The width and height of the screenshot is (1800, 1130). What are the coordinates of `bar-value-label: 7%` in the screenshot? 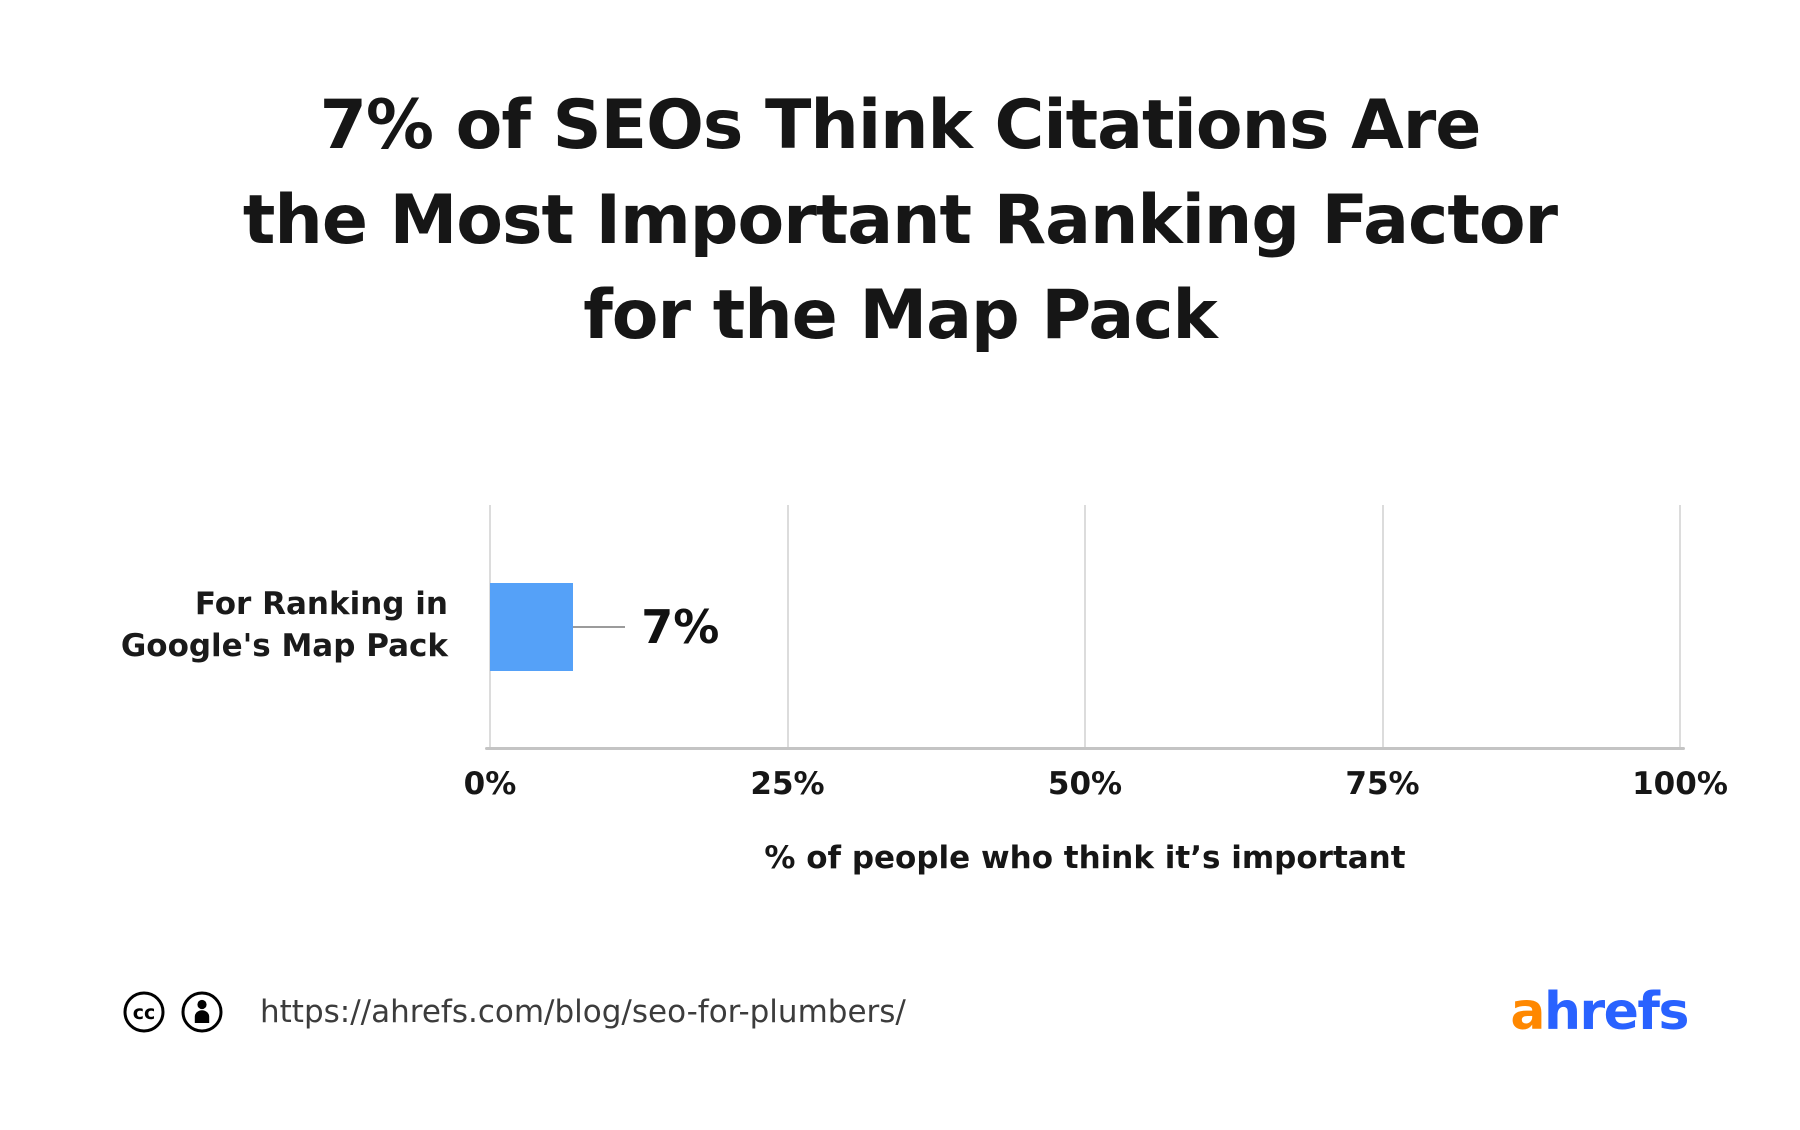 It's located at (680, 626).